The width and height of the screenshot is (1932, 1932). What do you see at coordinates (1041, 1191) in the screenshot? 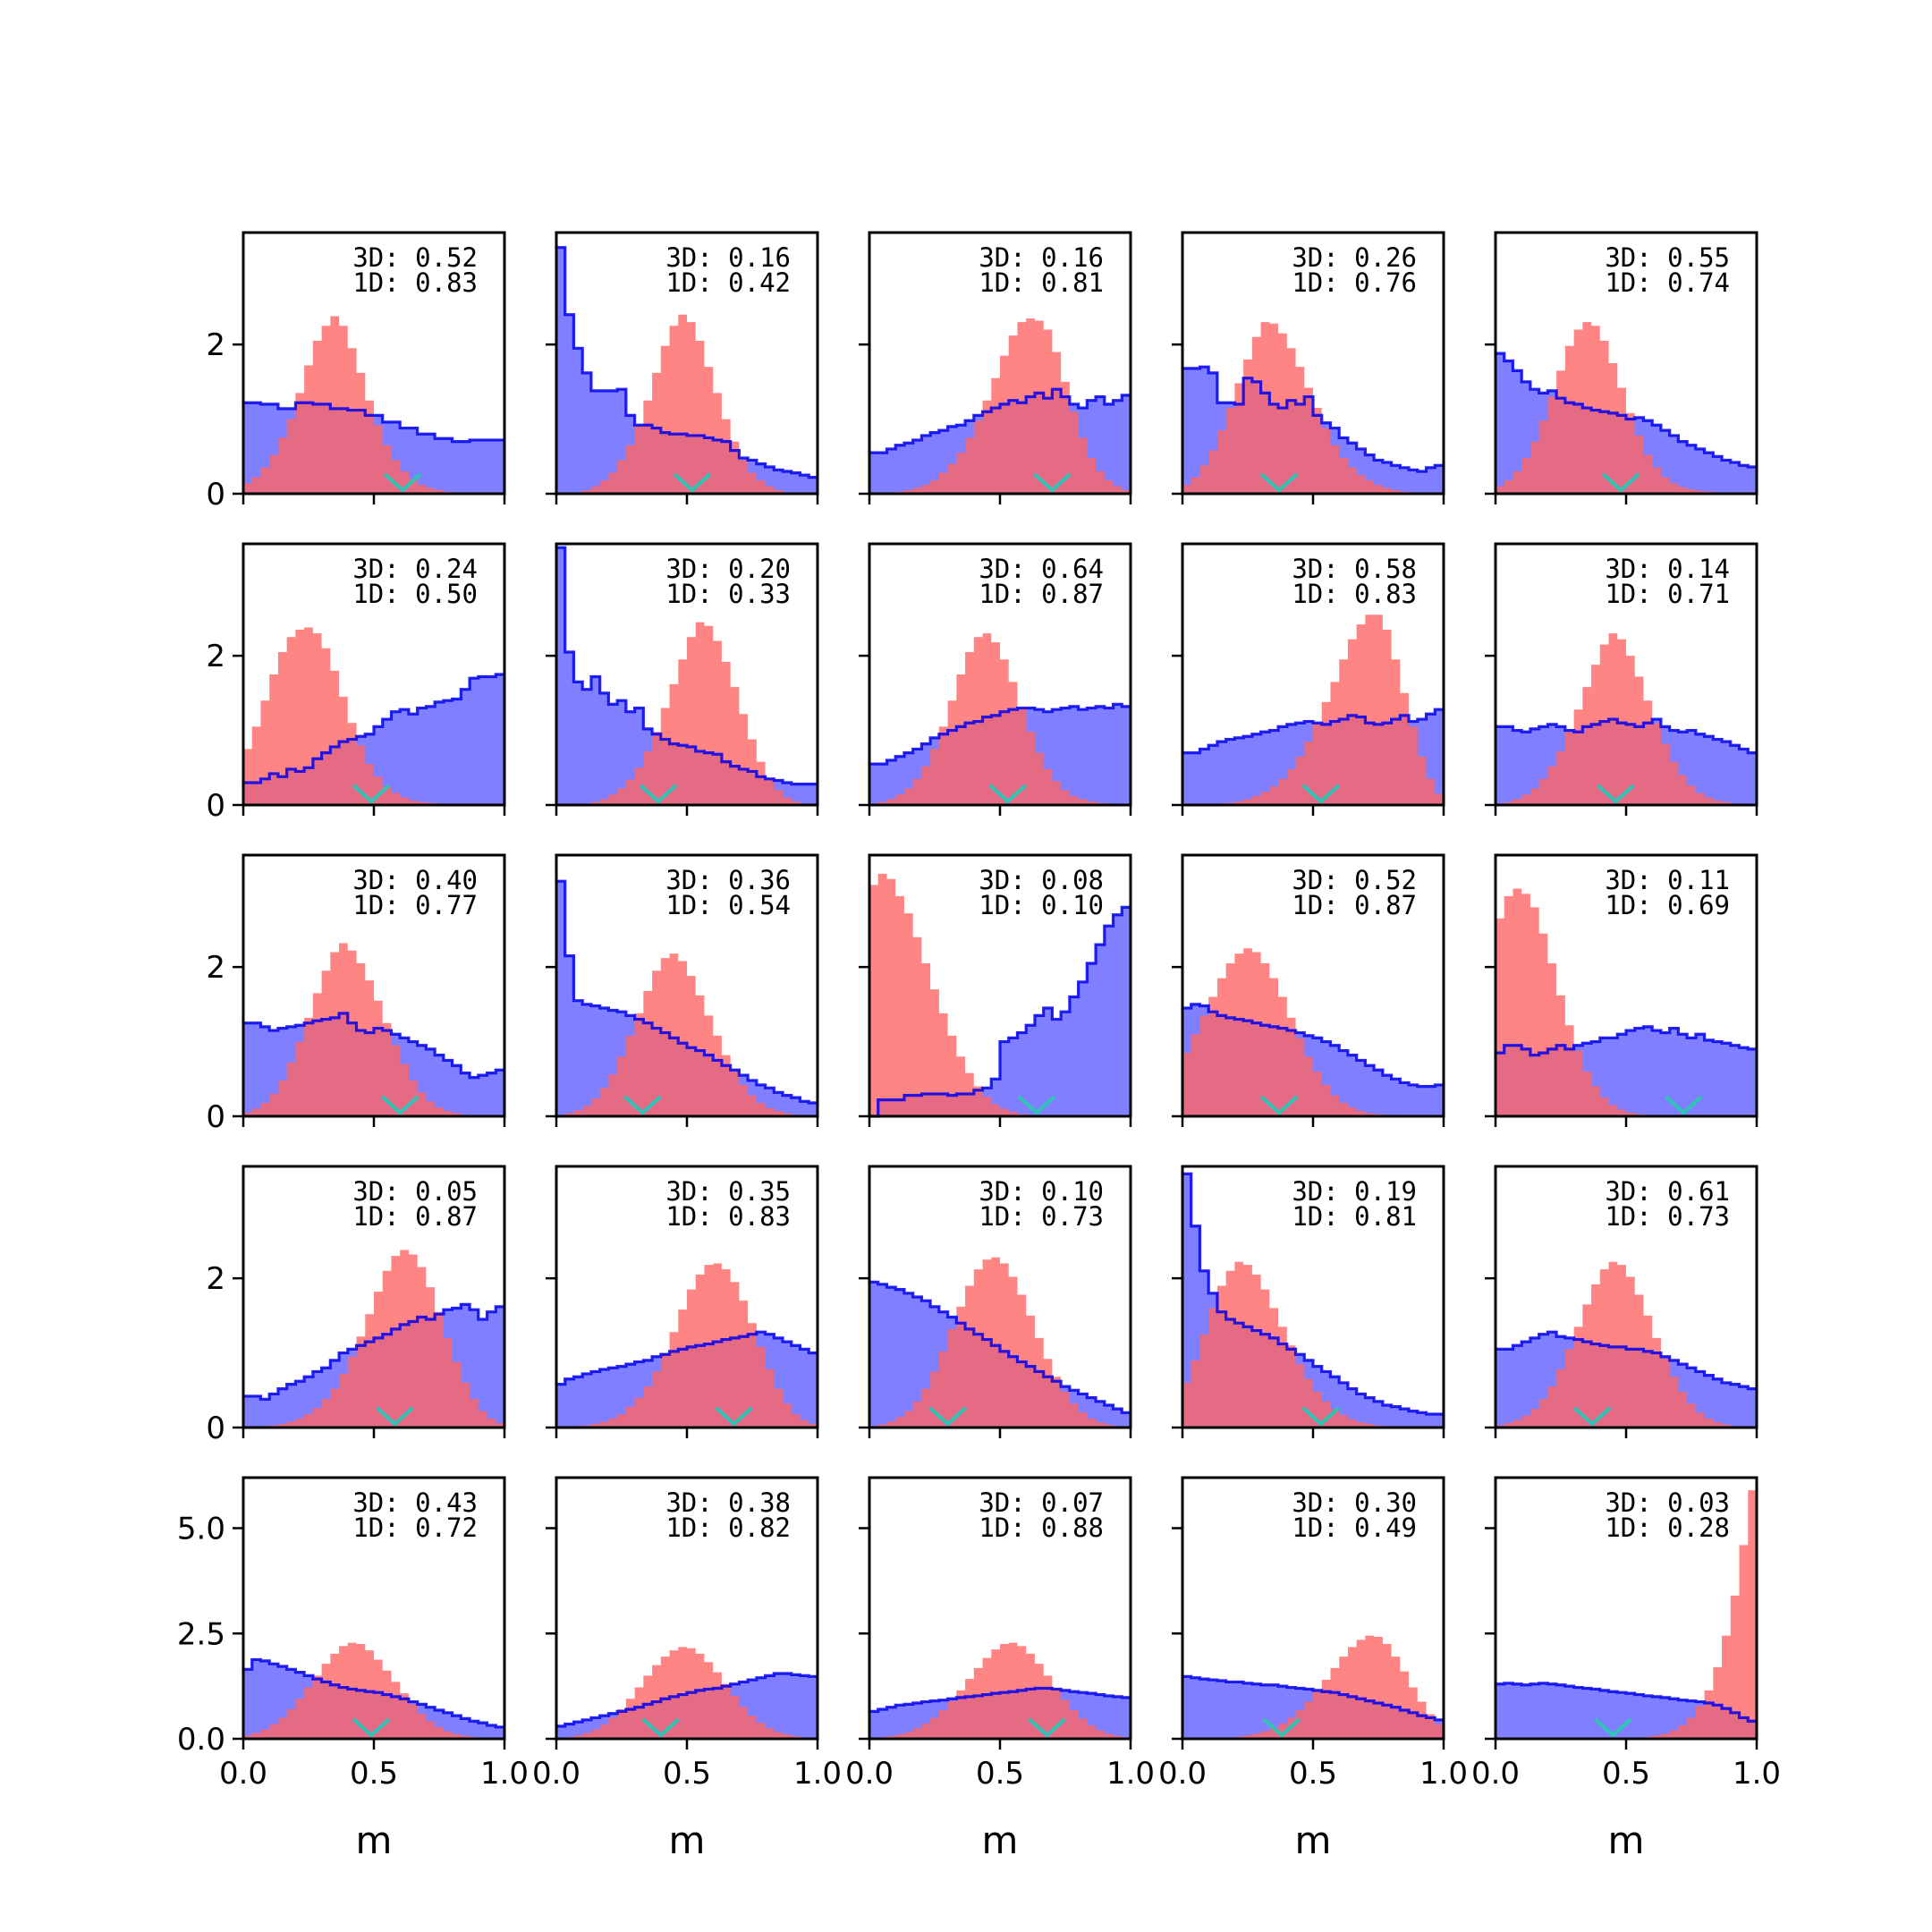
I see `annotation-3d: 3D: 0.10` at bounding box center [1041, 1191].